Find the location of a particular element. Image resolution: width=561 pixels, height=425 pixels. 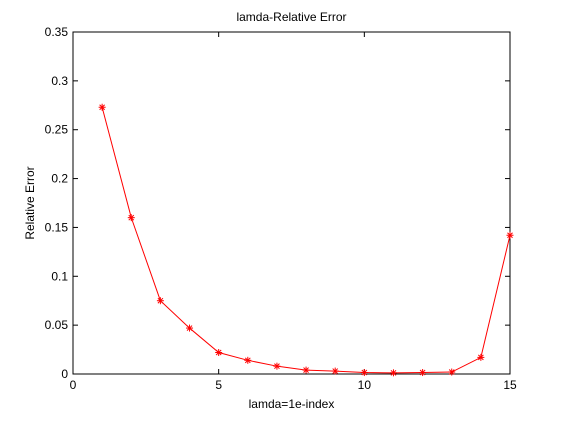

chart-title: lamda-Relative Error is located at coordinates (291, 17).